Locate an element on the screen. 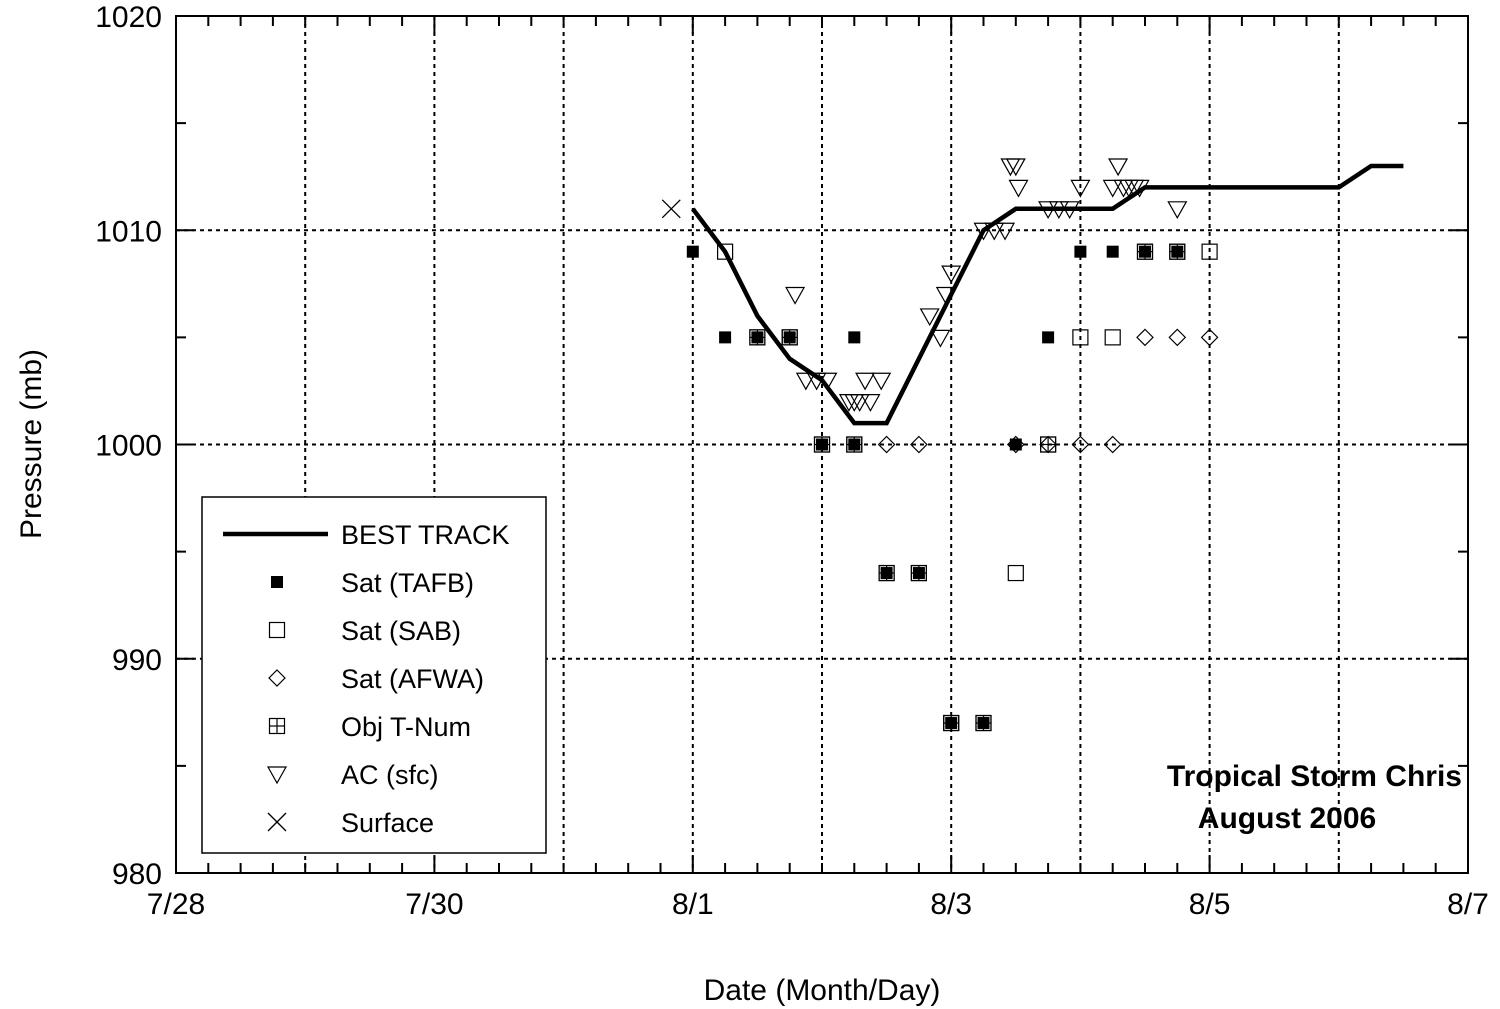 This screenshot has height=1009, width=1500. legend-label: Surface is located at coordinates (387, 823).